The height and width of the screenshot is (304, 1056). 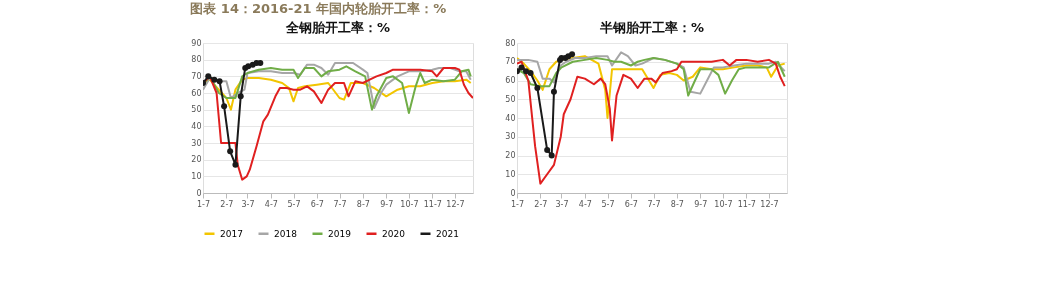 I want to click on chart-title: 全钢胎开工率：%, so click(x=337, y=27).